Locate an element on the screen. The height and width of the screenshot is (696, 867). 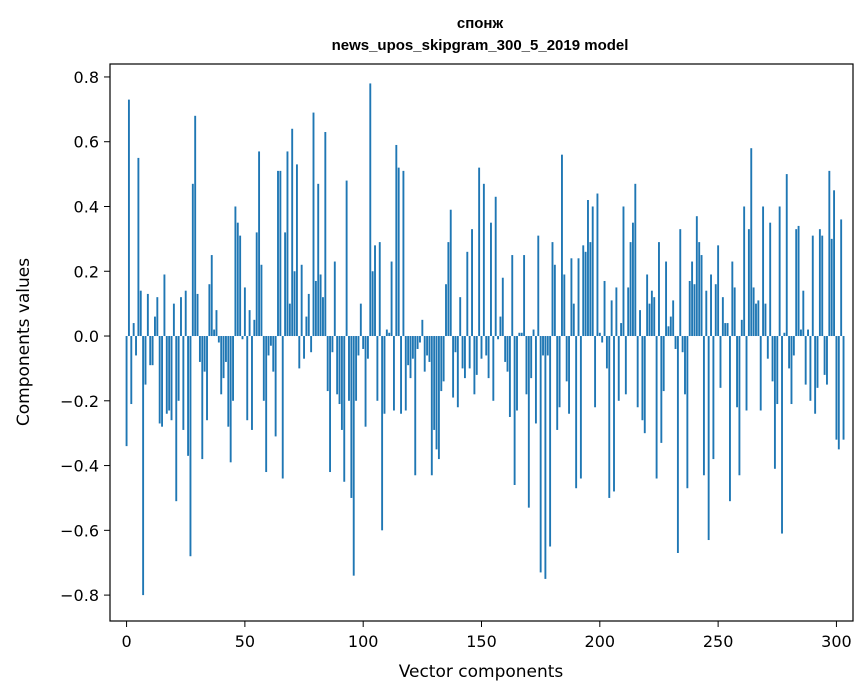
y-tick-label: 0.0 is located at coordinates (86, 336).